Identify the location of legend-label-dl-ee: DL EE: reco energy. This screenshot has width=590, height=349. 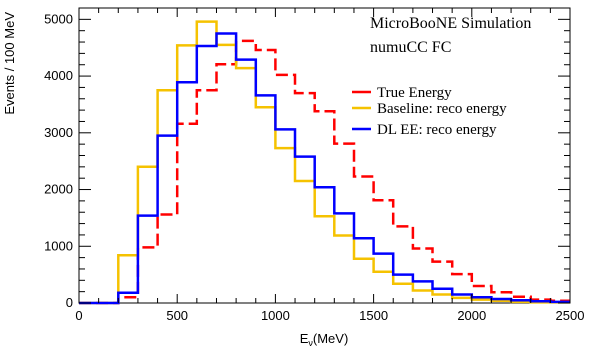
(437, 130).